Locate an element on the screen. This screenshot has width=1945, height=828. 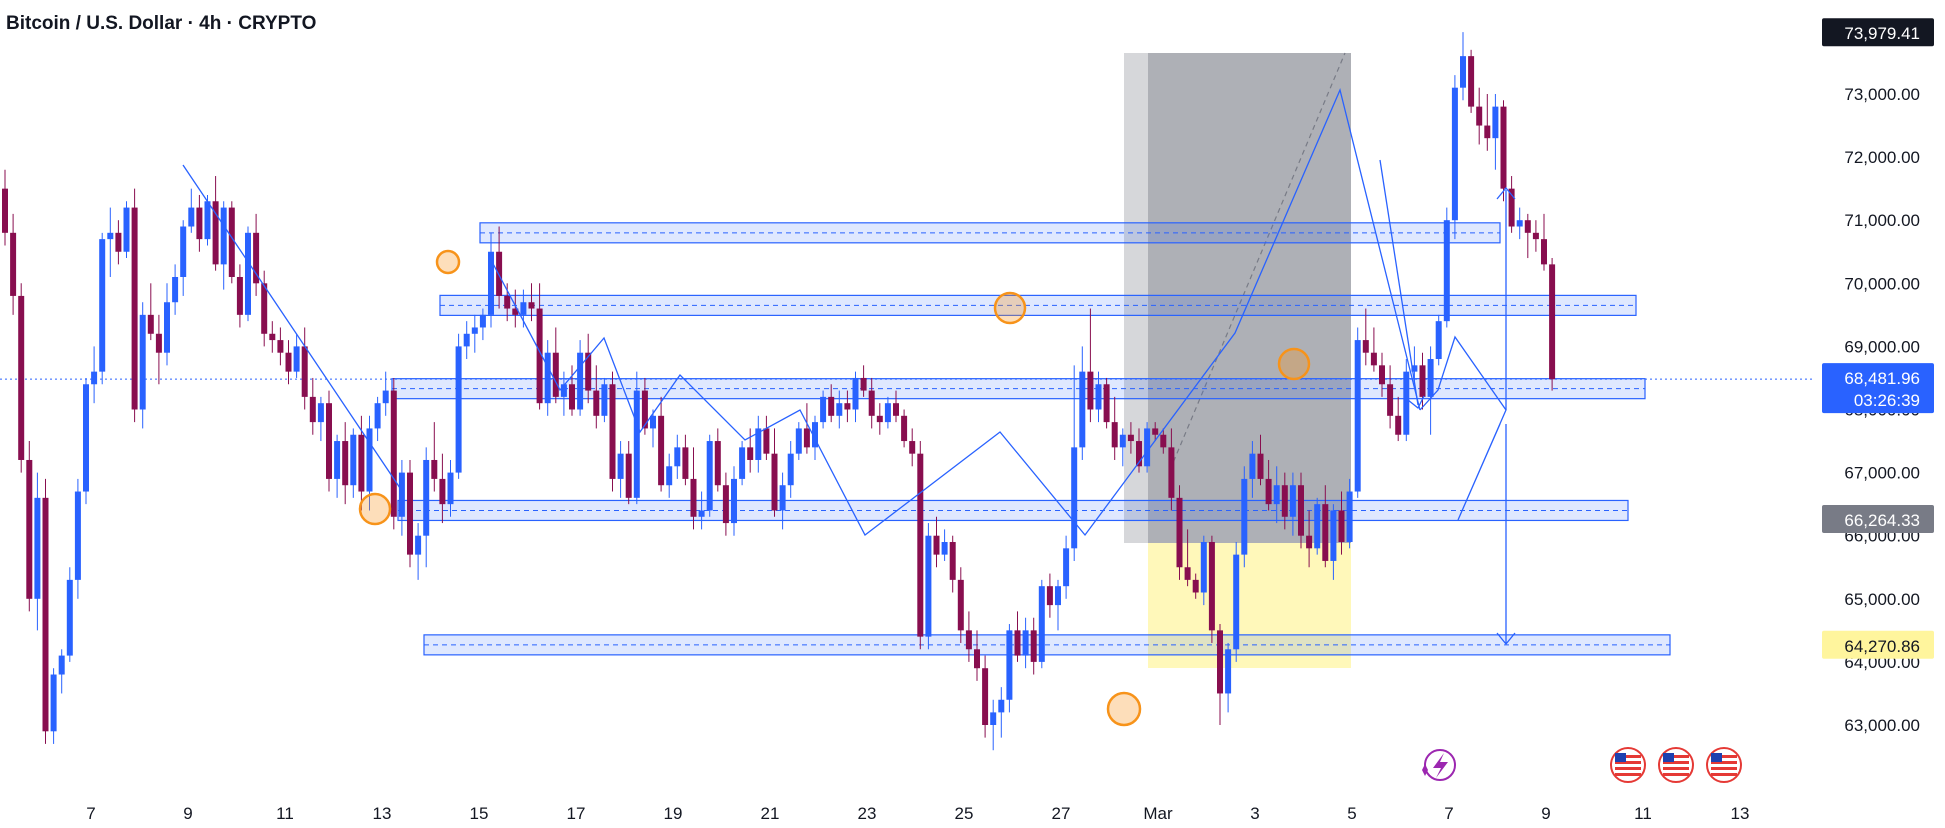
price-label-box is located at coordinates (1878, 32).